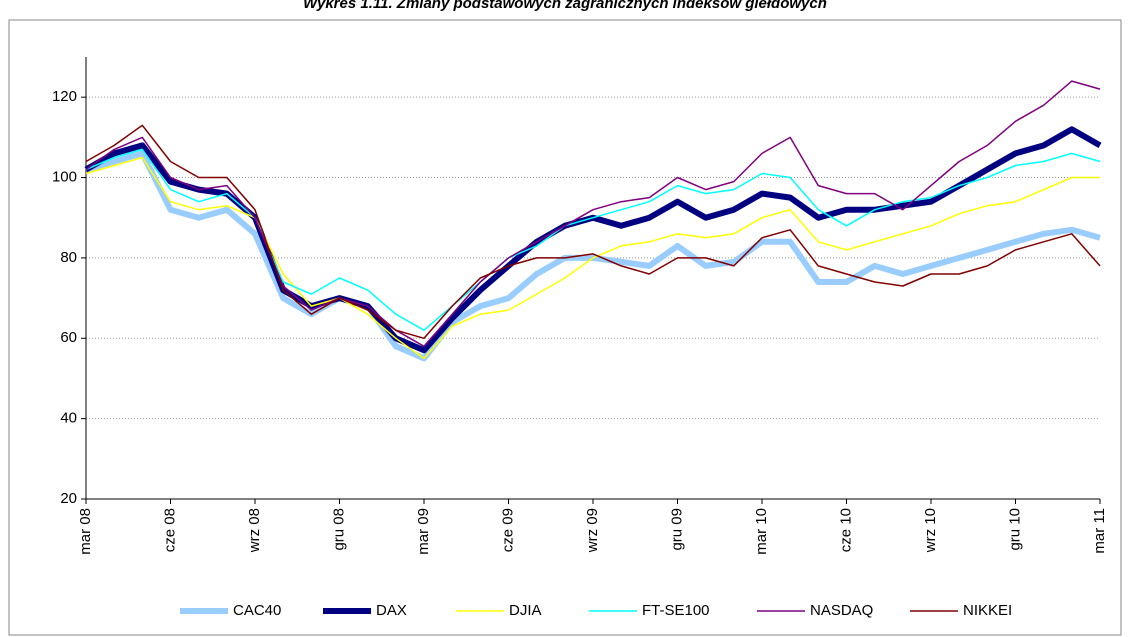  What do you see at coordinates (68, 257) in the screenshot?
I see `y-tick-label: 80` at bounding box center [68, 257].